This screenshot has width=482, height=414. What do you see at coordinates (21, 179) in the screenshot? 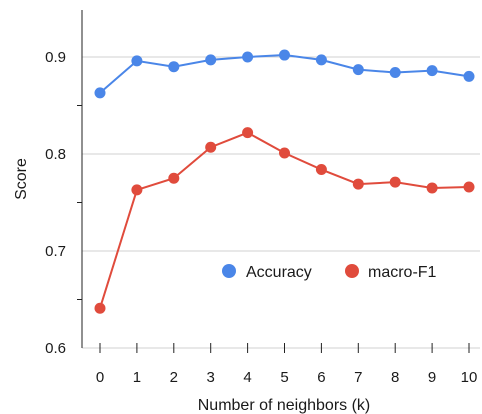
I see `y-axis-title: Score` at bounding box center [21, 179].